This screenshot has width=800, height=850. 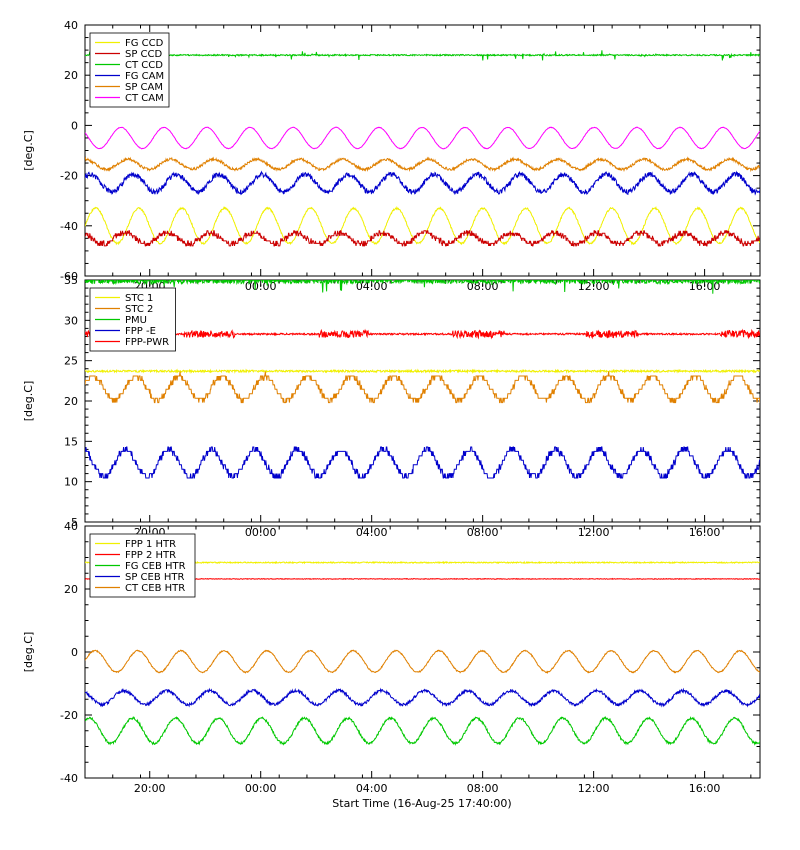 What do you see at coordinates (150, 544) in the screenshot?
I see `legend-label-fpp-1-htr: FPP 1 HTR` at bounding box center [150, 544].